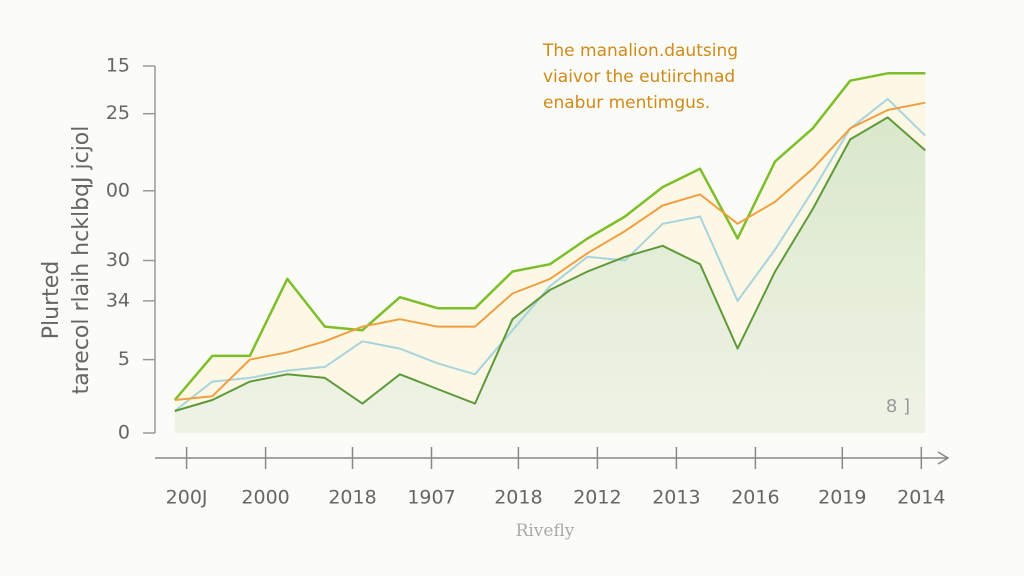 The height and width of the screenshot is (576, 1024). What do you see at coordinates (81, 260) in the screenshot?
I see `y-label: tarecol rlaih hcklbqJ jcjol` at bounding box center [81, 260].